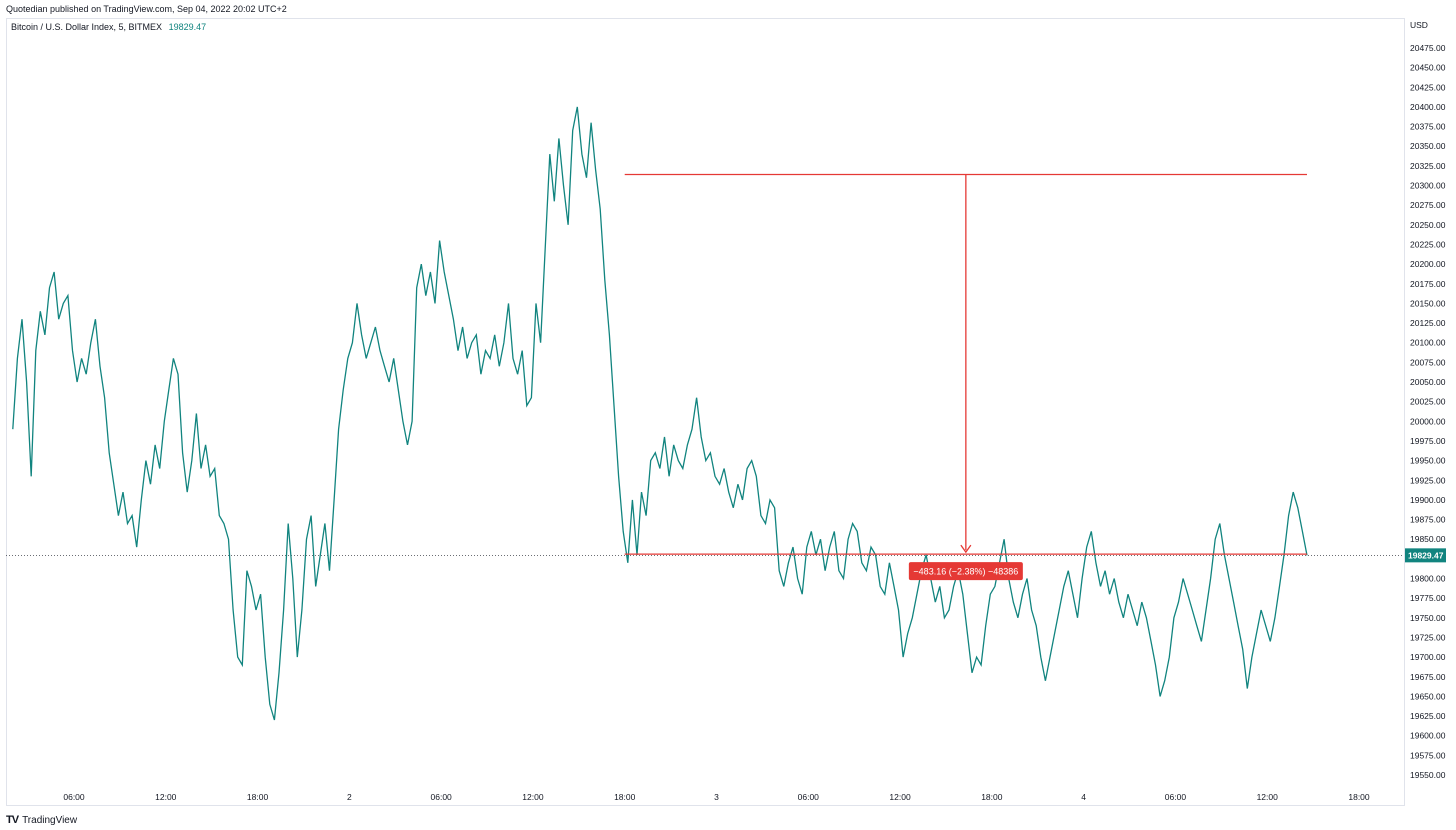 The image size is (1456, 830). What do you see at coordinates (1428, 264) in the screenshot?
I see `y-tick-label: 20200.00` at bounding box center [1428, 264].